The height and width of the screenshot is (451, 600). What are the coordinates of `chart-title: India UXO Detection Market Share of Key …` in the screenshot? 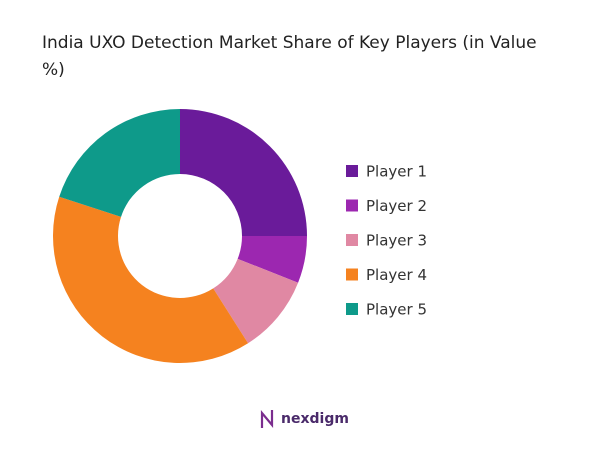 It's located at (289, 56).